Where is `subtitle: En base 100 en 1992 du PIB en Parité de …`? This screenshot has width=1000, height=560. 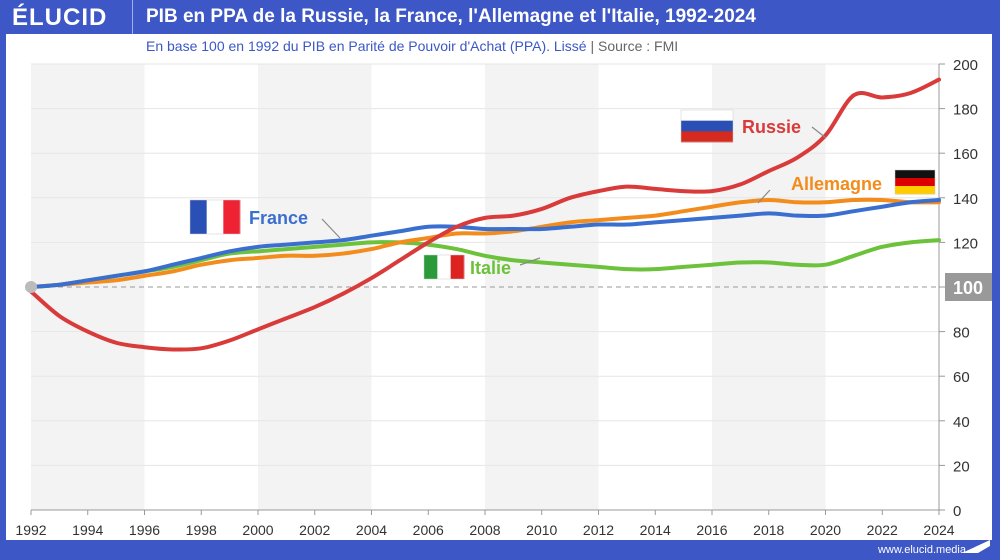
subtitle: En base 100 en 1992 du PIB en Parité de … is located at coordinates (412, 46).